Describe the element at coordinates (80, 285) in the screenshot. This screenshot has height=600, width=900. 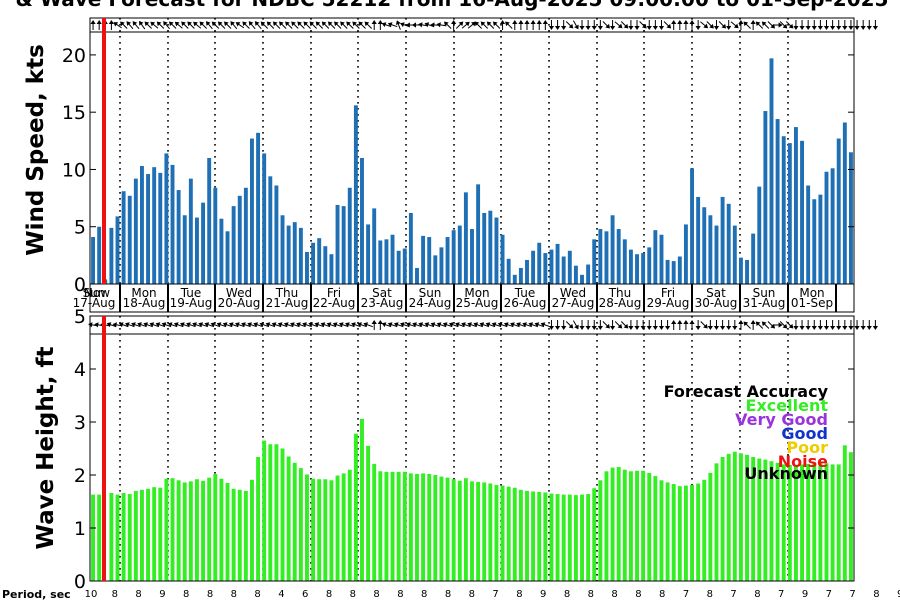
I see `y-tick-label: 0` at that location.